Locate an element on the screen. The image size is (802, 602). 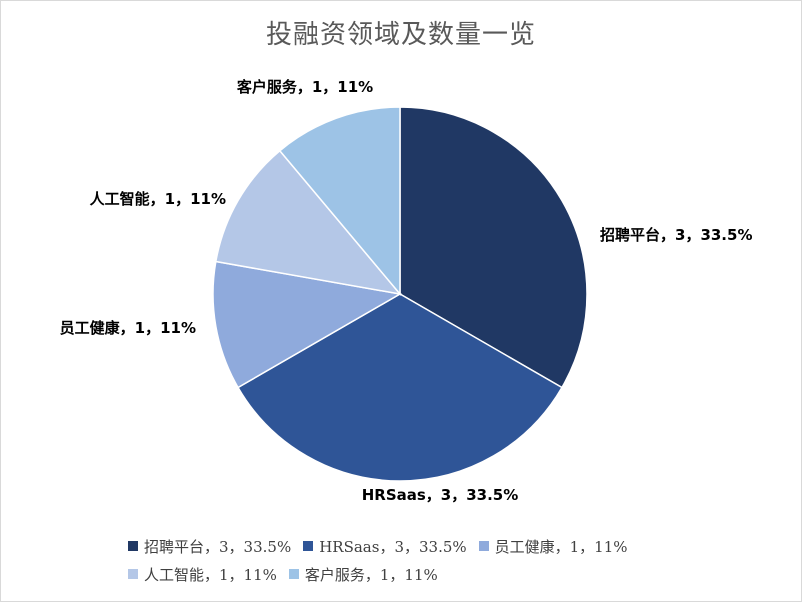
legend-item-ai: 人工智能，1，11% is located at coordinates (202, 574).